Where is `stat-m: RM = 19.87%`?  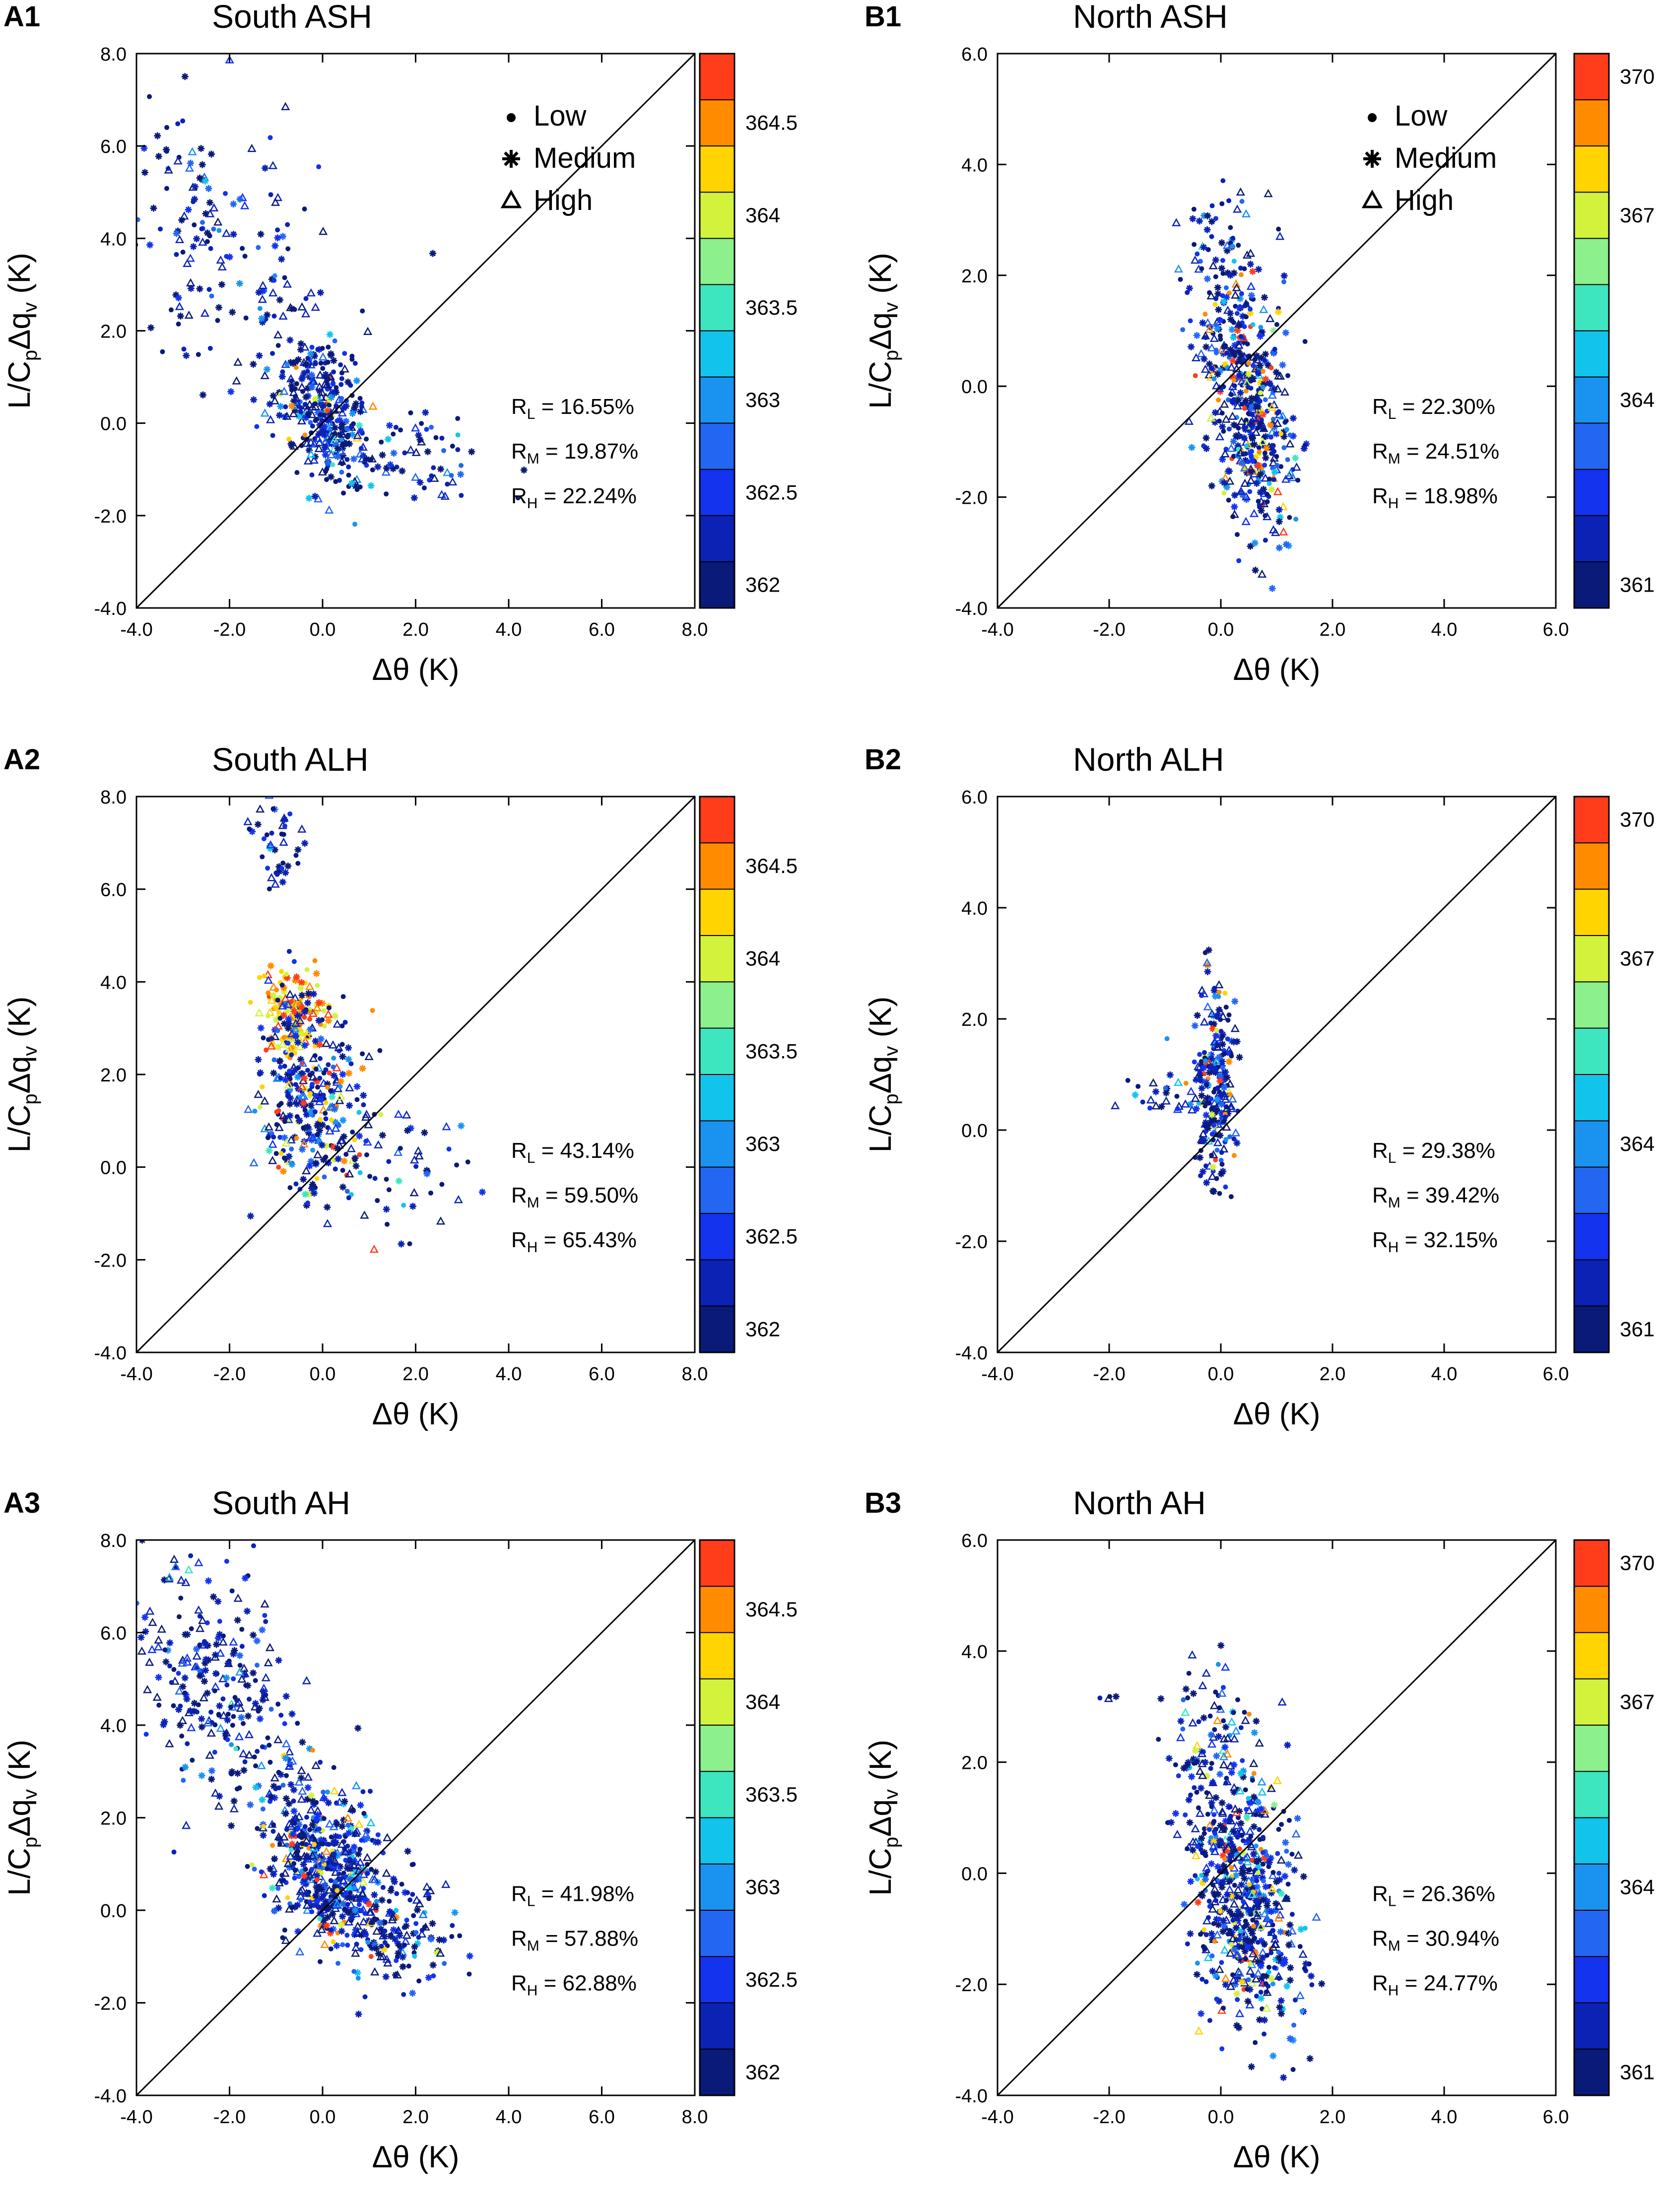 stat-m: RM = 19.87% is located at coordinates (574, 453).